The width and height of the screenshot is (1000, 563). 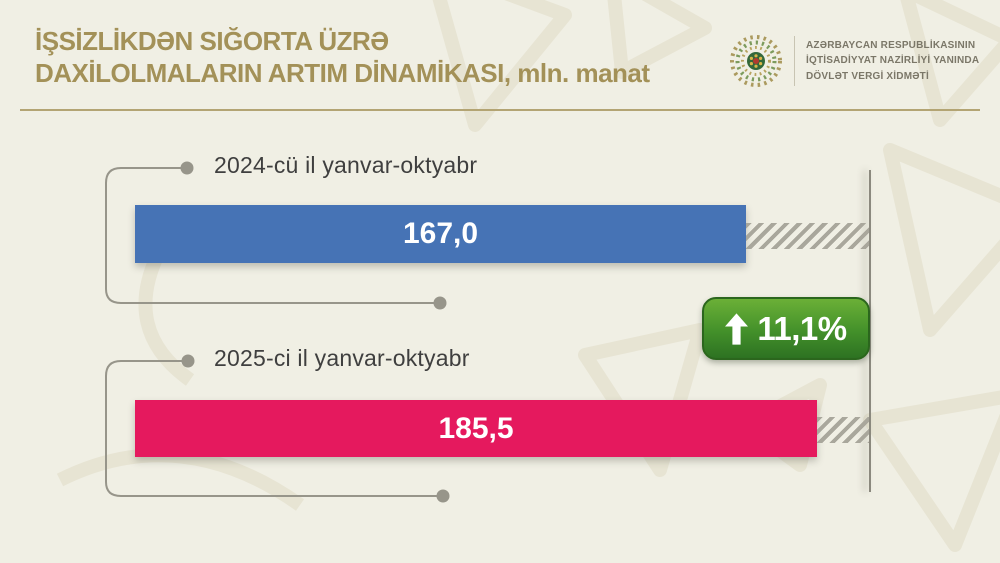 What do you see at coordinates (867, 76) in the screenshot?
I see `agency-name-line3: DÖVLƏT VERGİ XİDMƏTİ` at bounding box center [867, 76].